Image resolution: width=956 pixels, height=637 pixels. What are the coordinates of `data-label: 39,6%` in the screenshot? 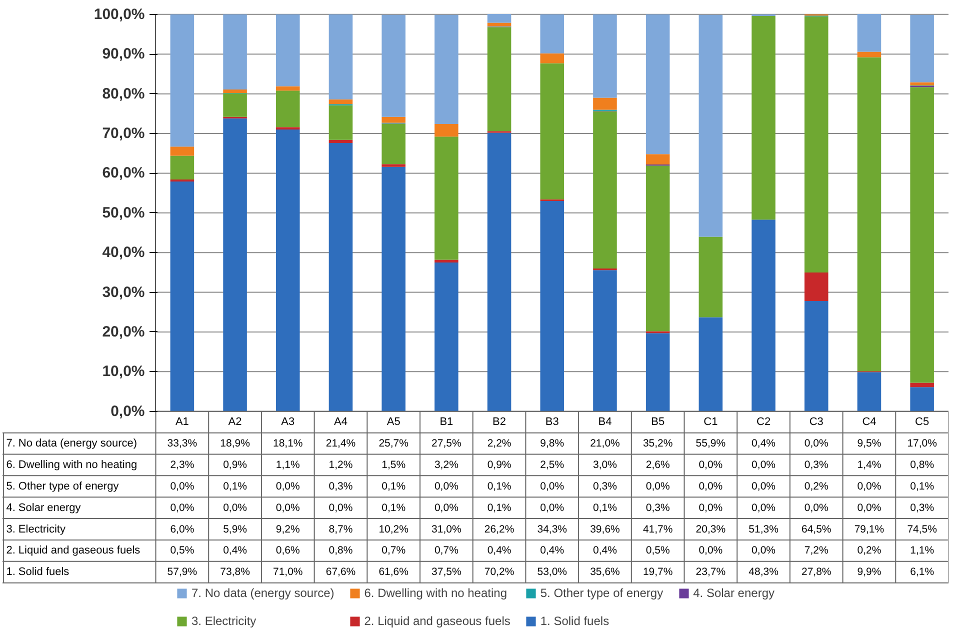 It's located at (605, 529).